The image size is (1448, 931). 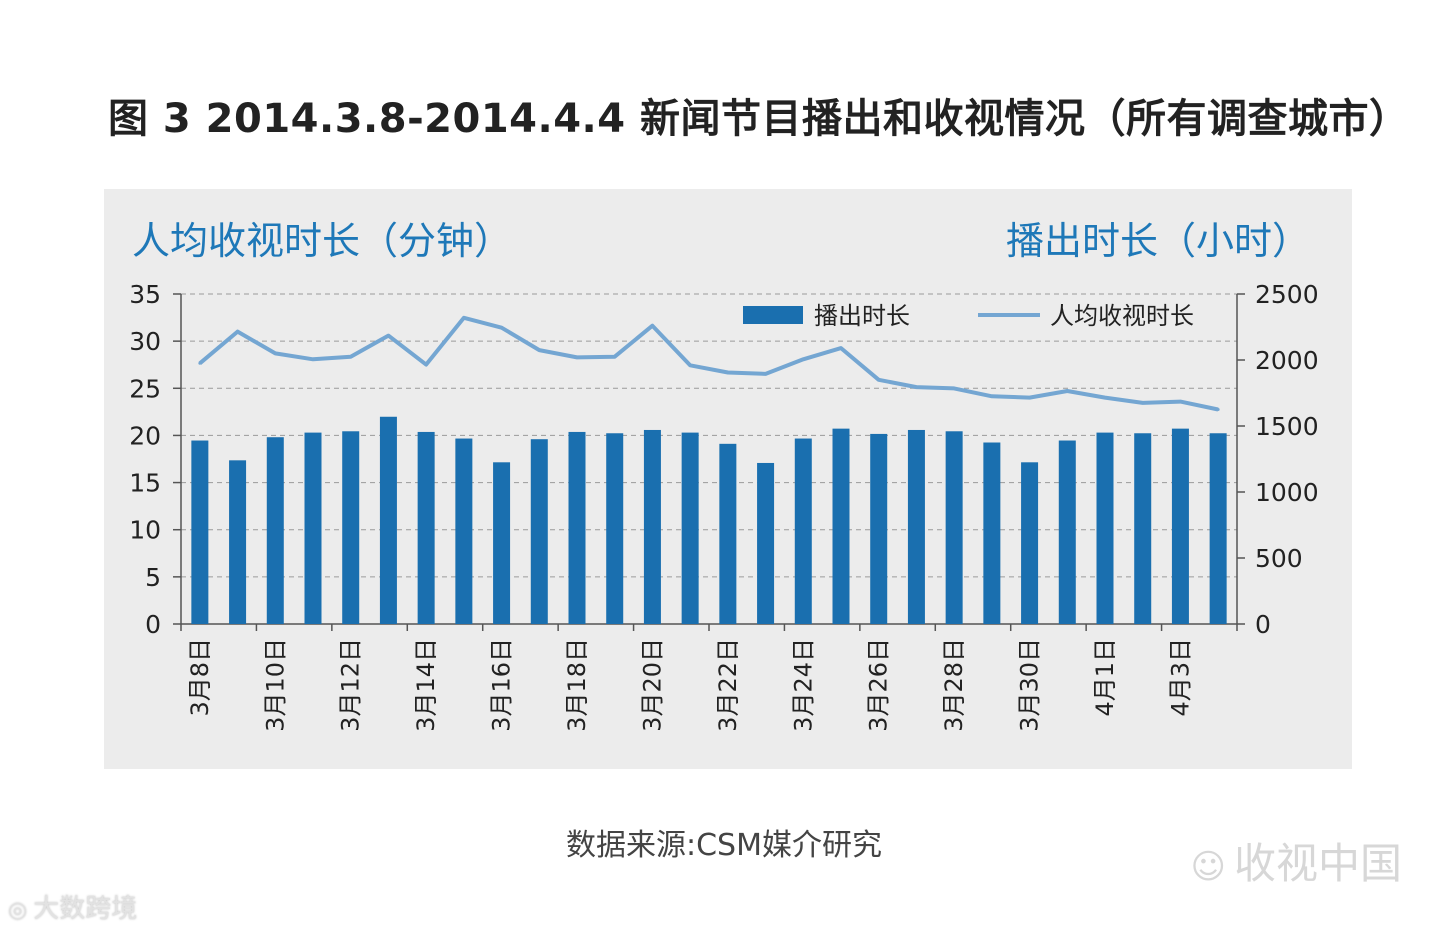 What do you see at coordinates (1287, 492) in the screenshot?
I see `right-tick-label: 1000` at bounding box center [1287, 492].